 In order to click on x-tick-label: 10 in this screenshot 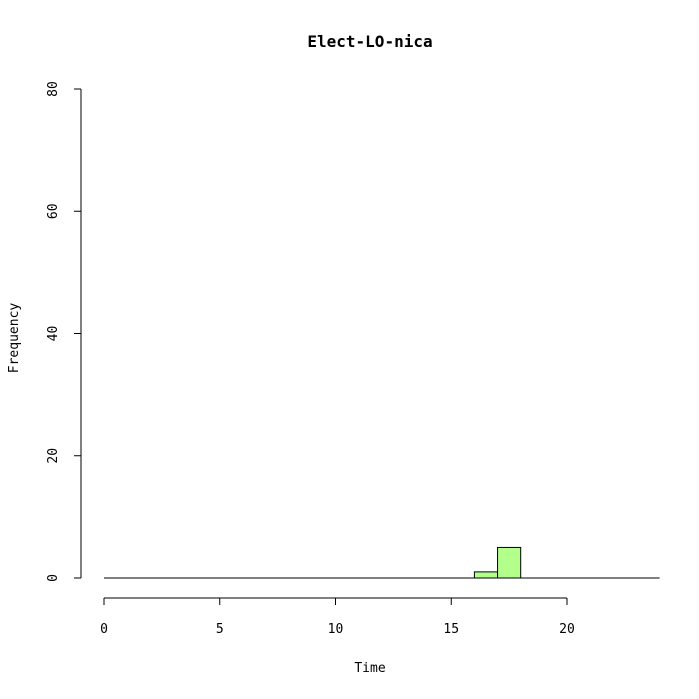, I will do `click(336, 629)`.